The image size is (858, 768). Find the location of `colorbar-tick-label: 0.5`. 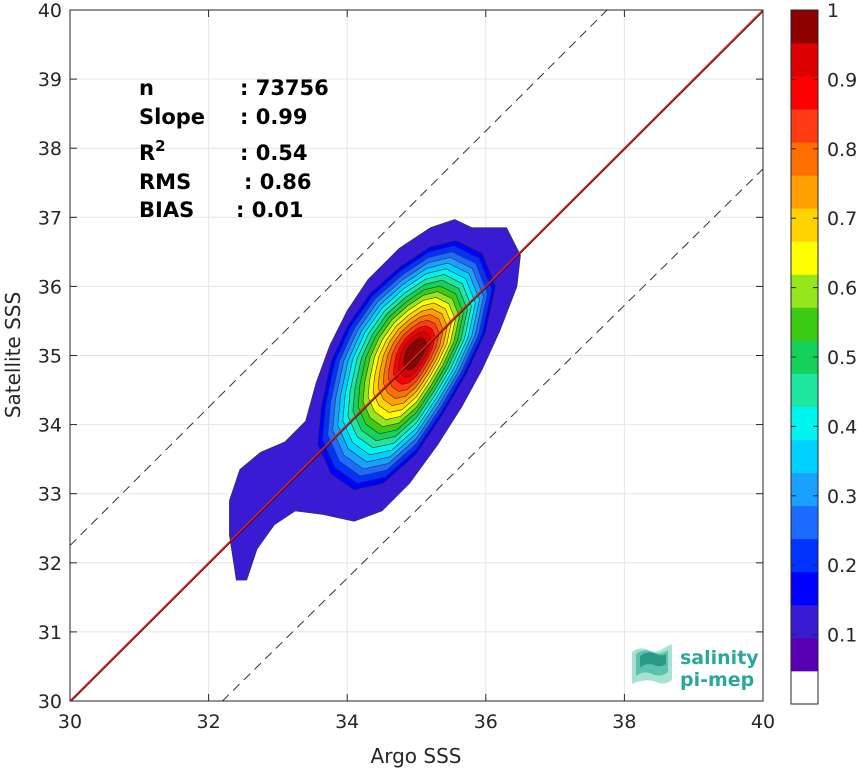

colorbar-tick-label: 0.5 is located at coordinates (842, 358).